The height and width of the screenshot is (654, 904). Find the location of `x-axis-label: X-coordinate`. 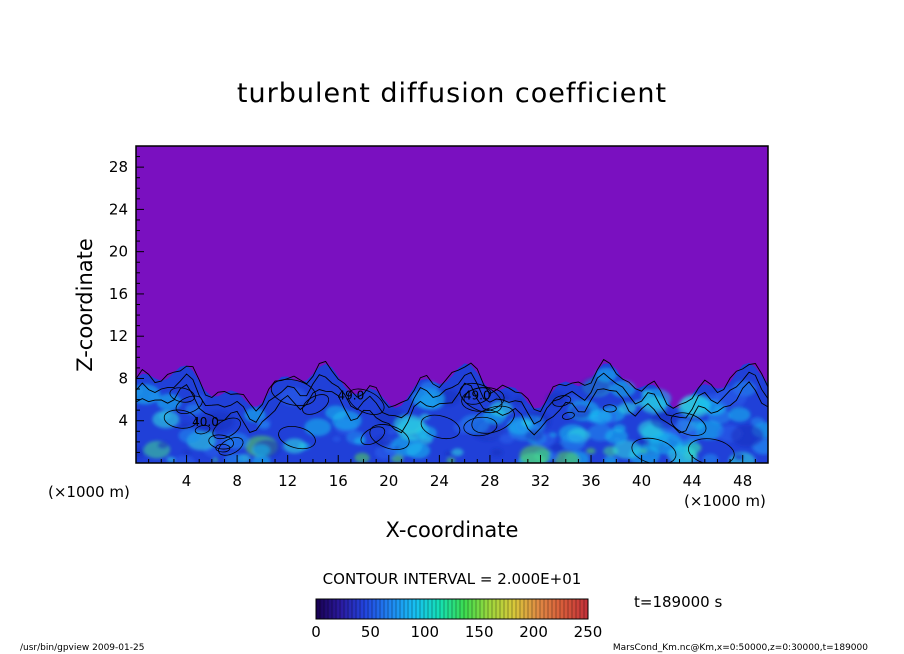

x-axis-label: X-coordinate is located at coordinates (452, 530).